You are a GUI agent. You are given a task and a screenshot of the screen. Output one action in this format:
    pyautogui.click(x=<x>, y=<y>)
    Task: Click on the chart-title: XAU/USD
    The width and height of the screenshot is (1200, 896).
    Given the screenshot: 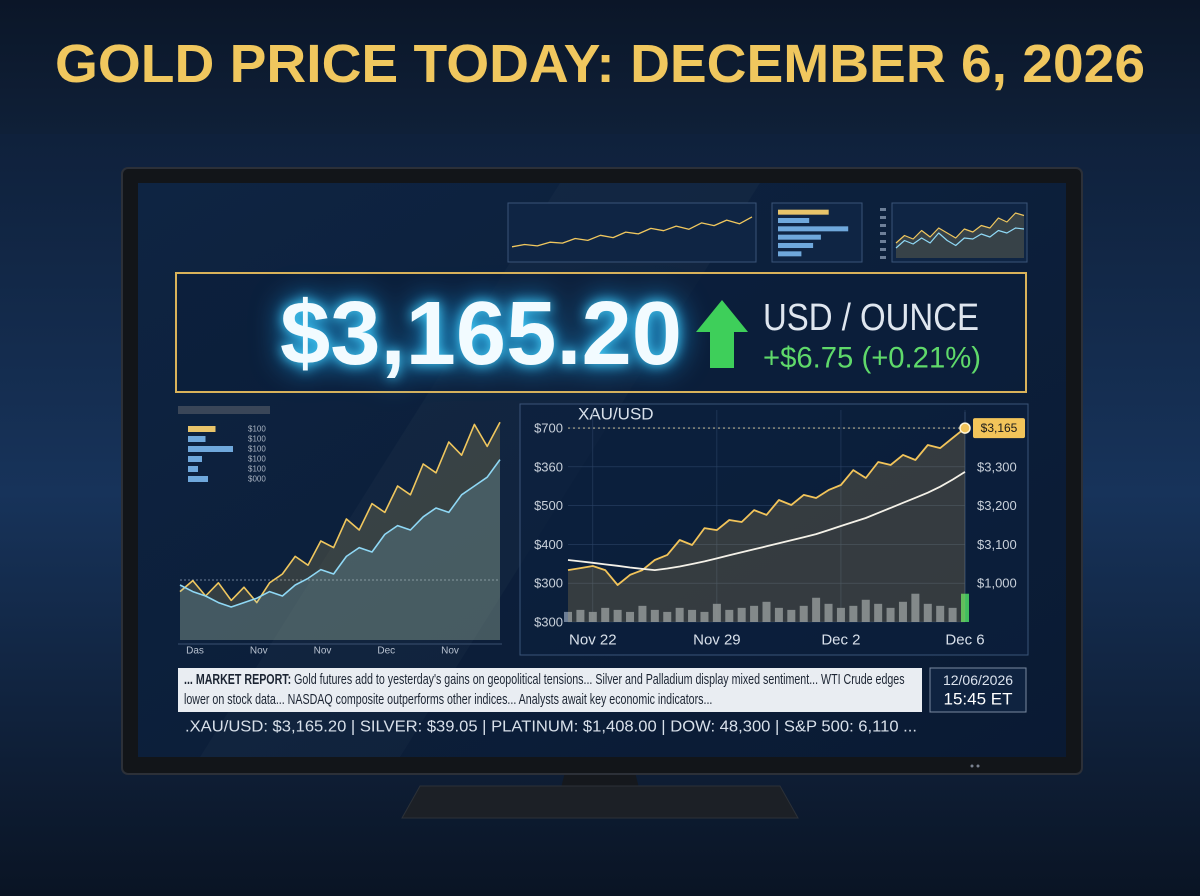 What is the action you would take?
    pyautogui.click(x=616, y=414)
    